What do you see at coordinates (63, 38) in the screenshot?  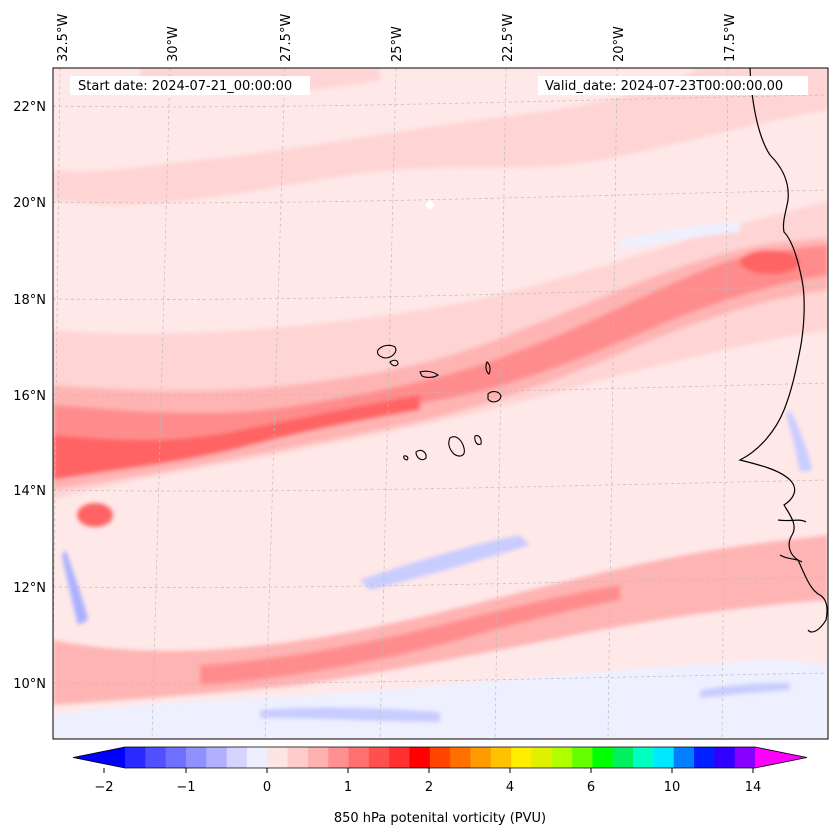 I see `lon-label: 32.5°W` at bounding box center [63, 38].